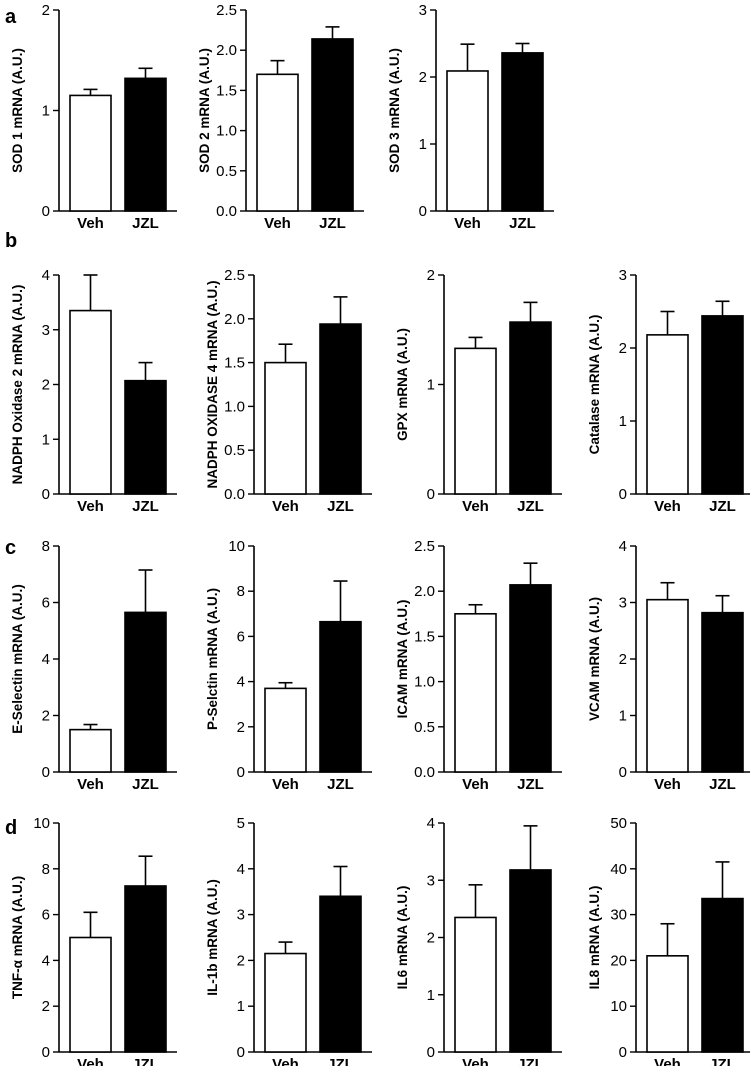 This screenshot has height=1071, width=750. I want to click on y-tick-label: 5, so click(241, 823).